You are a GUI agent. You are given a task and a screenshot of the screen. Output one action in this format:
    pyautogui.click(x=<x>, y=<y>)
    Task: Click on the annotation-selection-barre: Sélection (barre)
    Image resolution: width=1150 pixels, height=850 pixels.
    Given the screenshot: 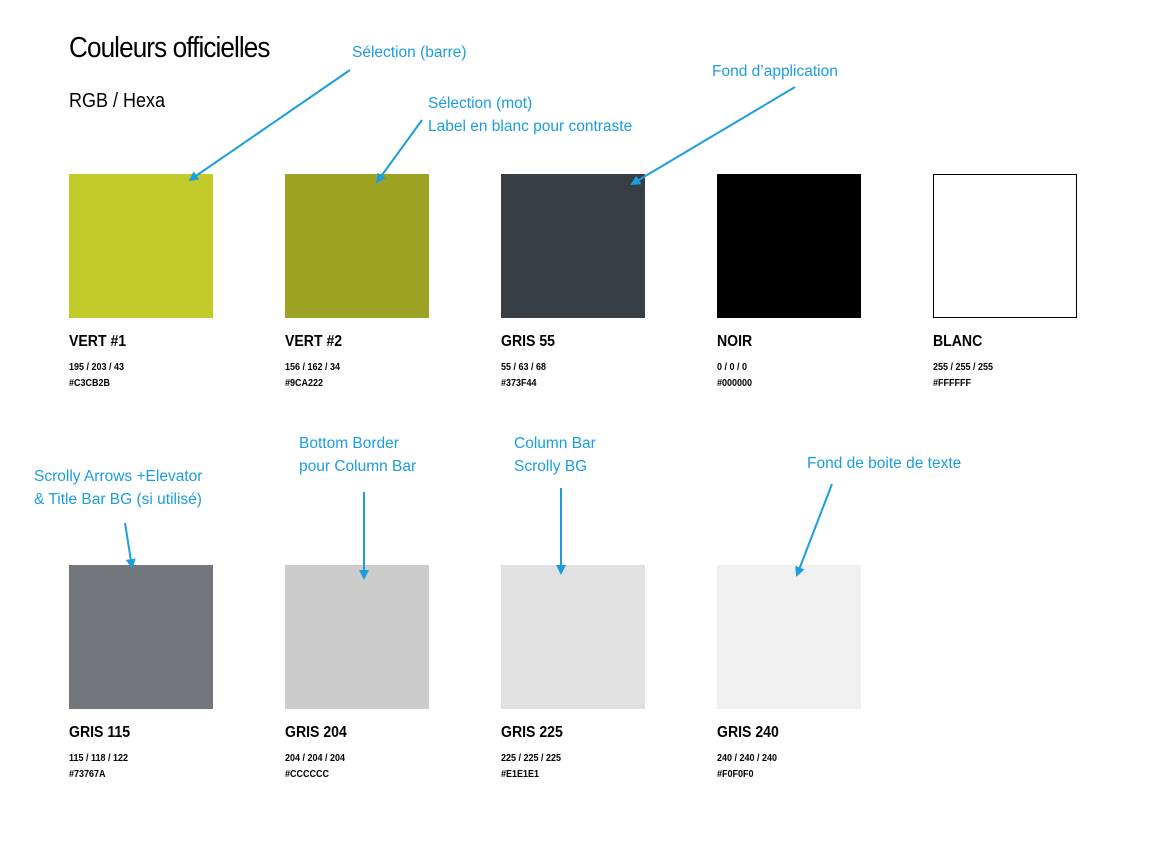 What is the action you would take?
    pyautogui.click(x=409, y=52)
    